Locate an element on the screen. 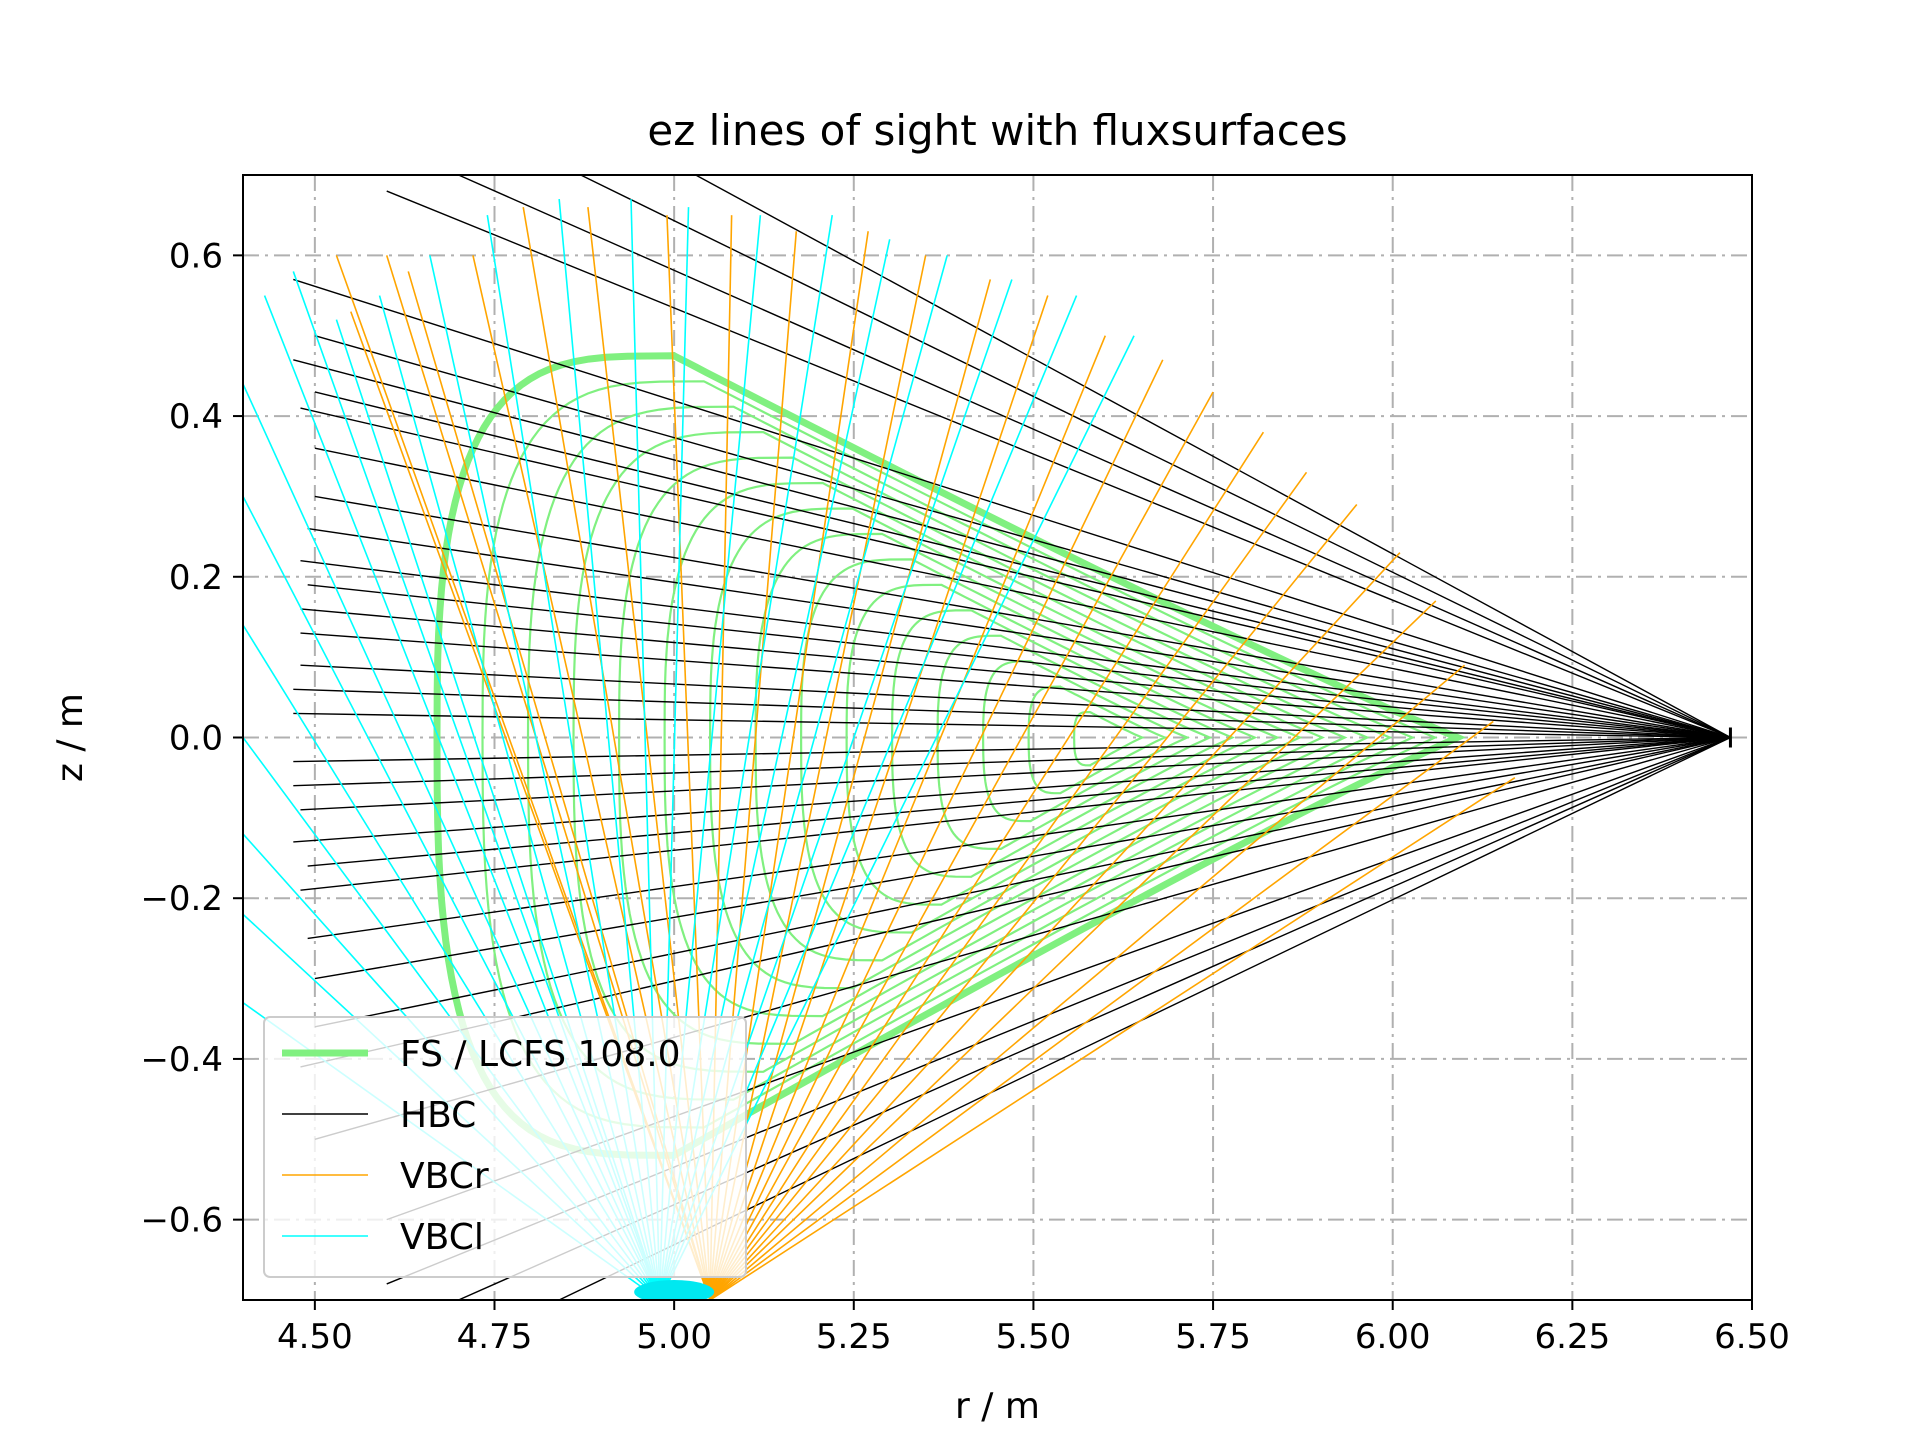 Image resolution: width=1920 pixels, height=1440 pixels. y-tick-label: 0.2 is located at coordinates (196, 578).